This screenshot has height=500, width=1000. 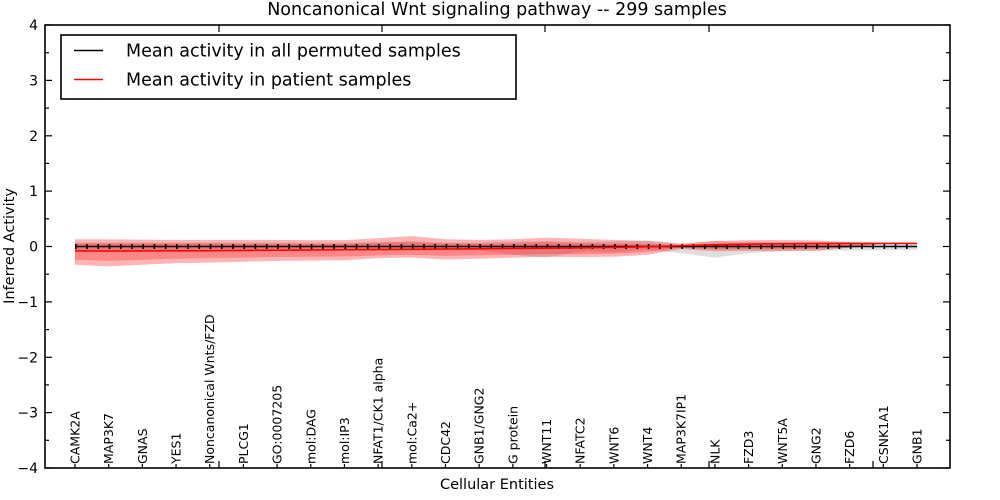 What do you see at coordinates (293, 52) in the screenshot?
I see `legend-label-permuted: Mean activity in all permuted samples` at bounding box center [293, 52].